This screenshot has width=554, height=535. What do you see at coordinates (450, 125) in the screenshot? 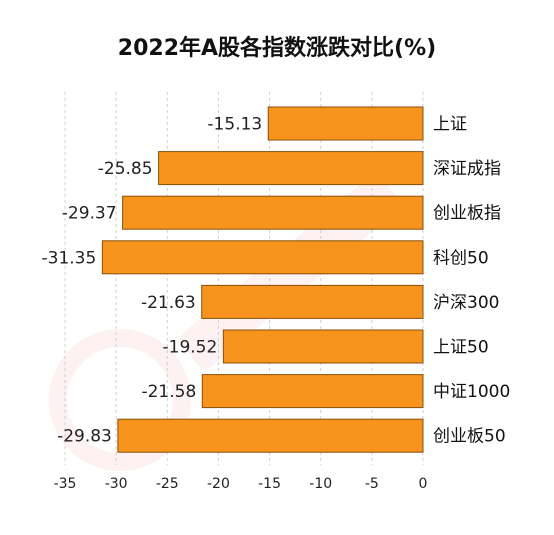
I see `category-label: 上证` at bounding box center [450, 125].